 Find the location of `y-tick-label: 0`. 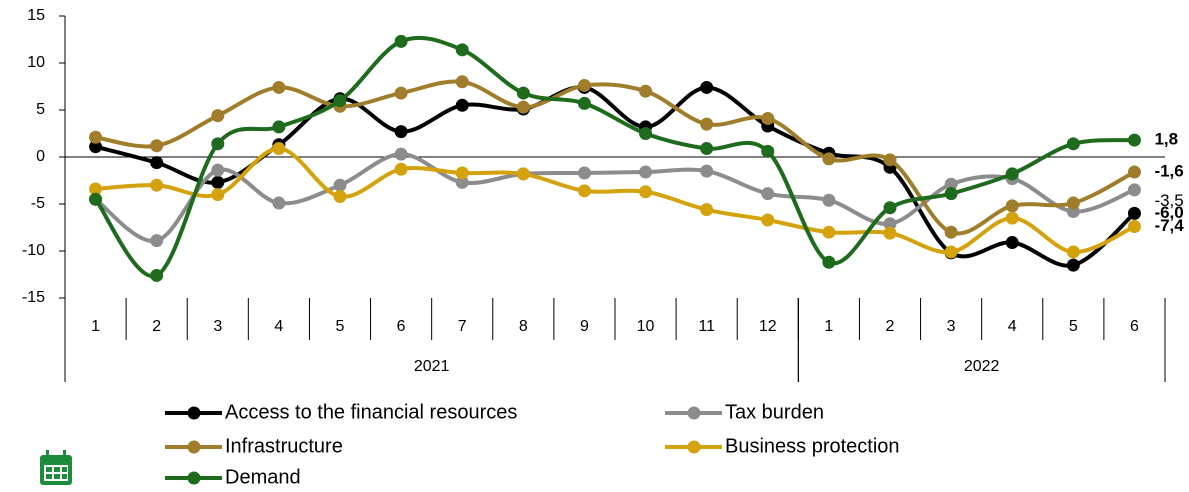

y-tick-label: 0 is located at coordinates (40, 156).